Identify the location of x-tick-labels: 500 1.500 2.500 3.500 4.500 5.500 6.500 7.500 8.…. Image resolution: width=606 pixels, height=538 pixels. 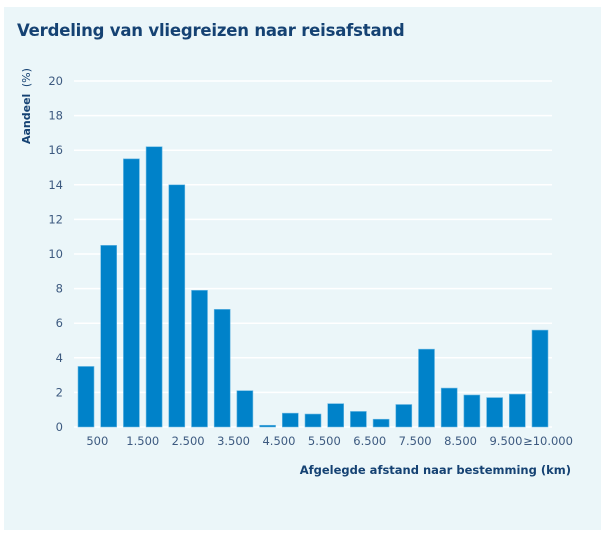
(329, 441).